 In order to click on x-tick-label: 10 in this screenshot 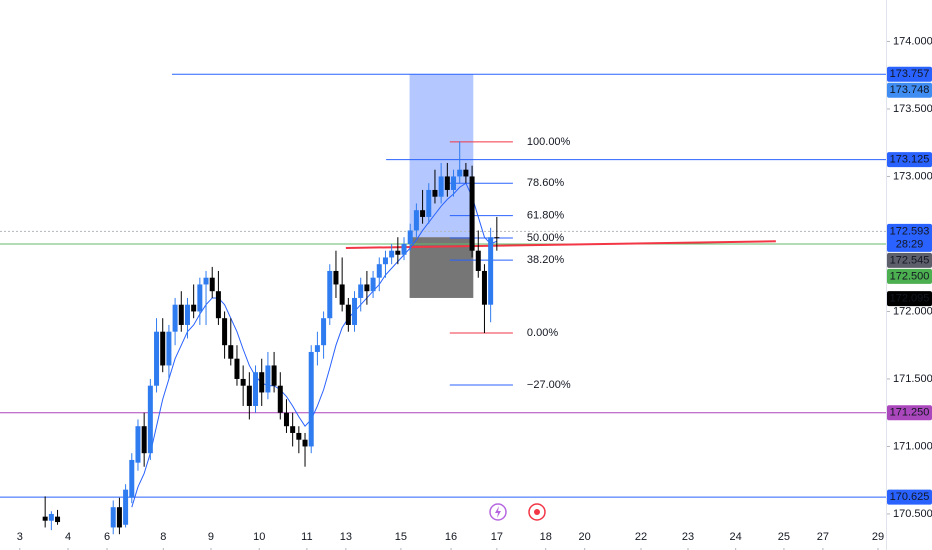, I will do `click(259, 537)`.